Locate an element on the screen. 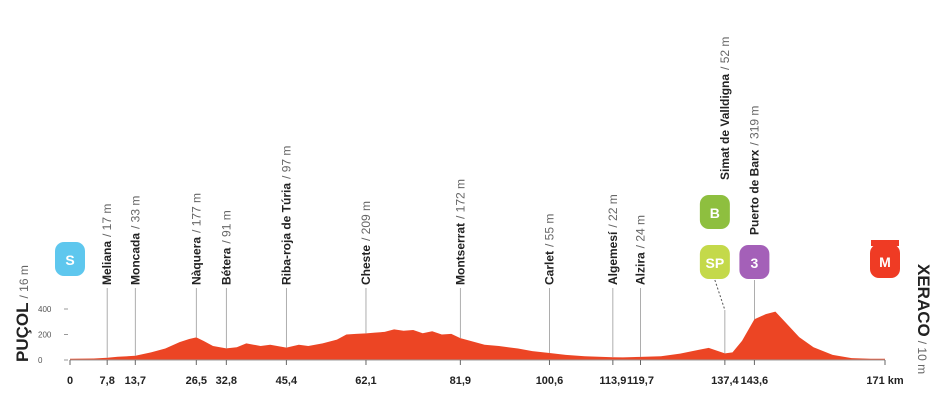 This screenshot has width=940, height=405. waypoint-name: Nàquera is located at coordinates (196, 261).